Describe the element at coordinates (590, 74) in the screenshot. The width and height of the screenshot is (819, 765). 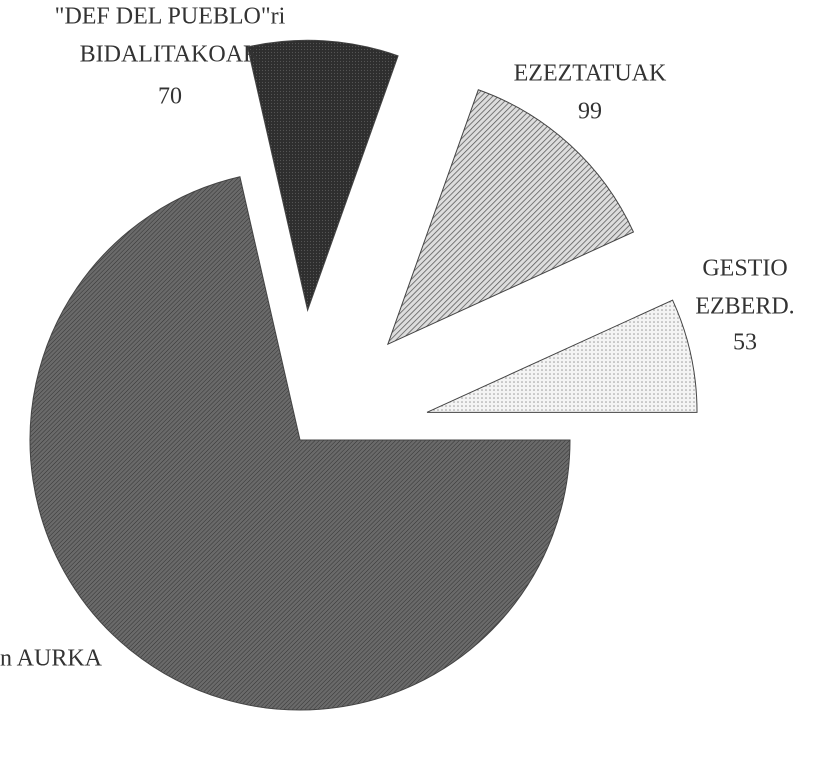
I see `slice-label: EZEZTATUAK` at that location.